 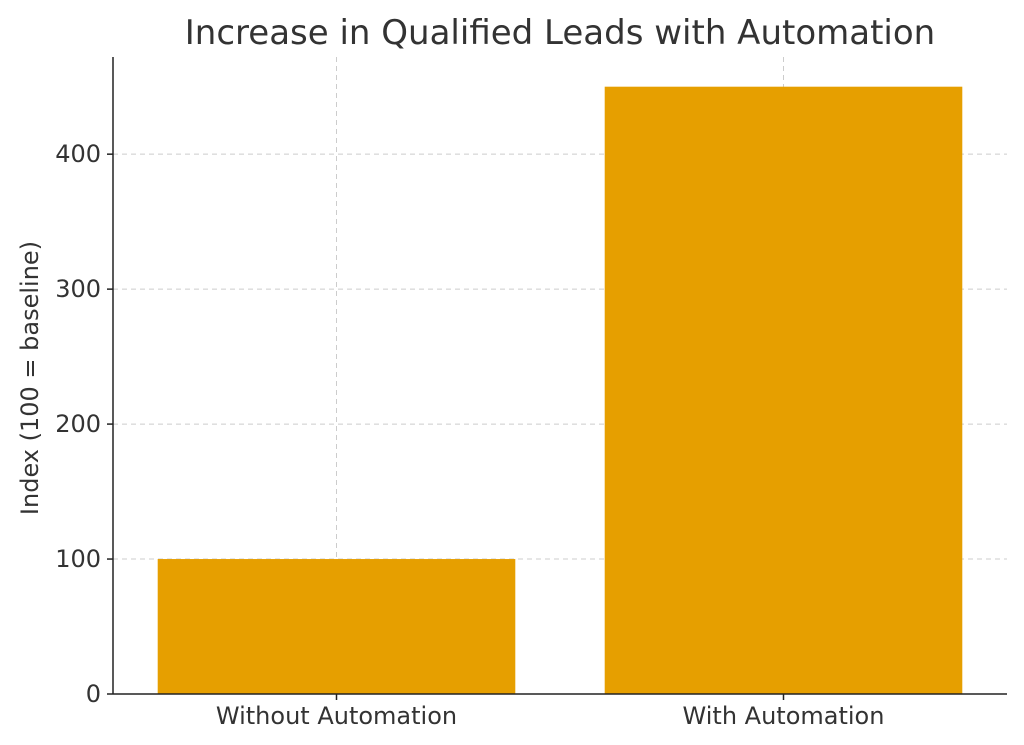 What do you see at coordinates (336, 716) in the screenshot?
I see `x-tick-label-0: Without Automation` at bounding box center [336, 716].